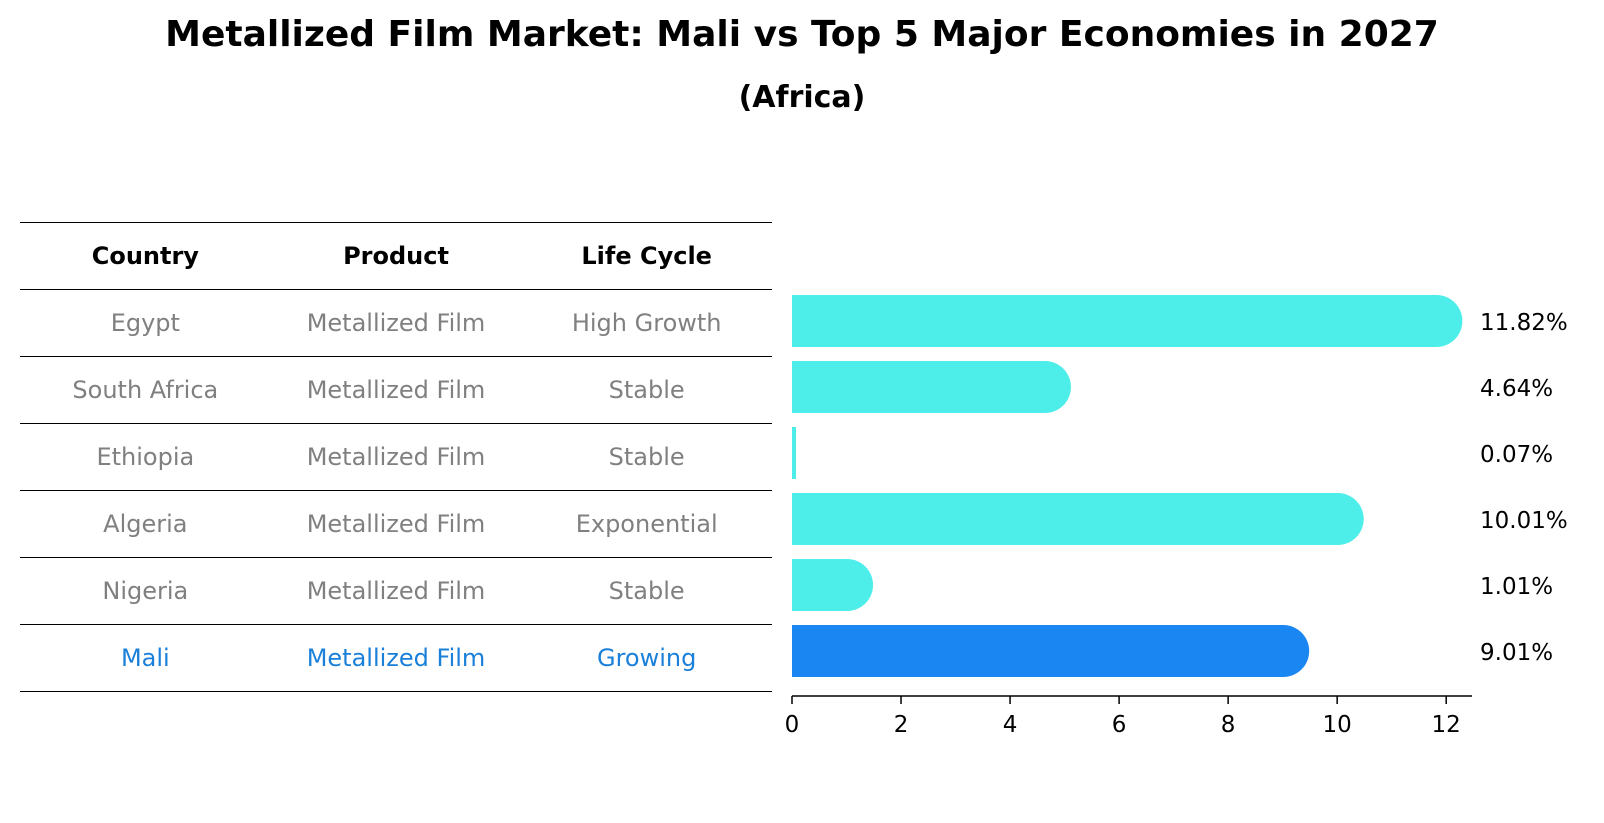 Image resolution: width=1604 pixels, height=823 pixels. I want to click on x-axis-tick-label: 8, so click(1228, 725).